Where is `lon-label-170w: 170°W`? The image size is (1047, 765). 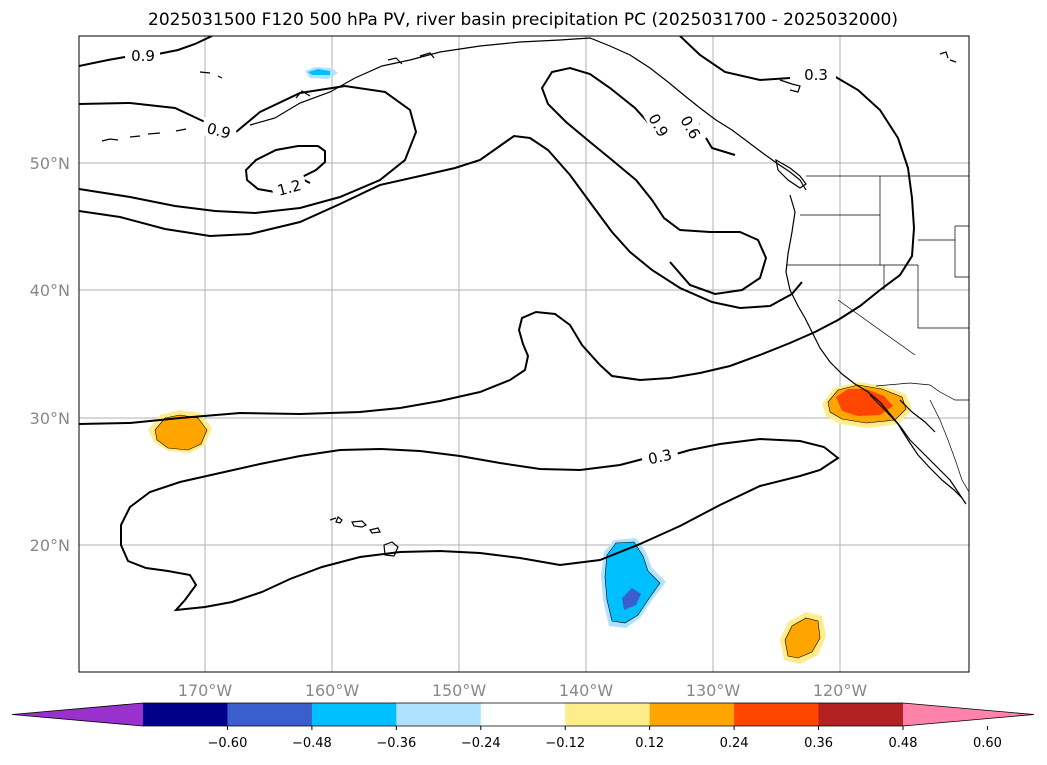 lon-label-170w: 170°W is located at coordinates (205, 690).